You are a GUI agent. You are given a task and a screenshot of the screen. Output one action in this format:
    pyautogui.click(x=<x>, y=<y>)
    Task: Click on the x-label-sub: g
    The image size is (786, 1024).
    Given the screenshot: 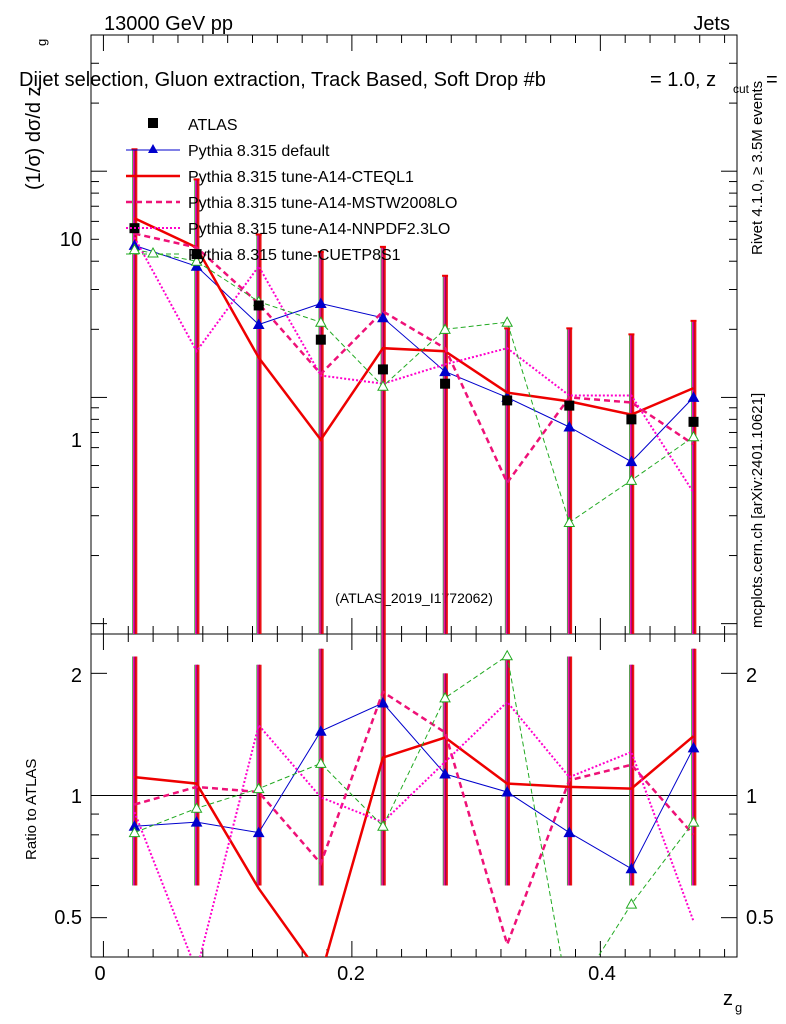 What is the action you would take?
    pyautogui.click(x=738, y=1007)
    